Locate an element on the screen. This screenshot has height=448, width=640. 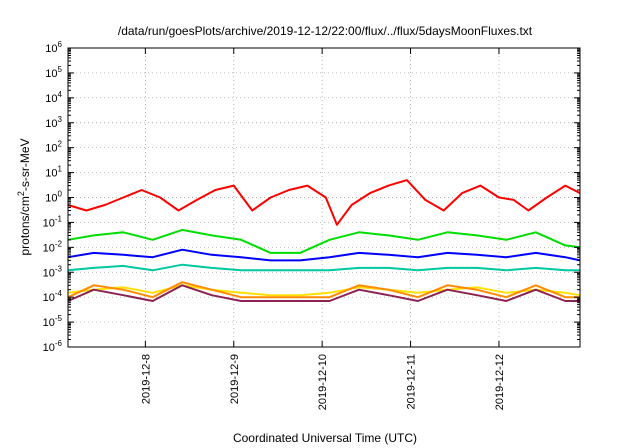
y-tick-label: 10⁻³ is located at coordinates (53, 271).